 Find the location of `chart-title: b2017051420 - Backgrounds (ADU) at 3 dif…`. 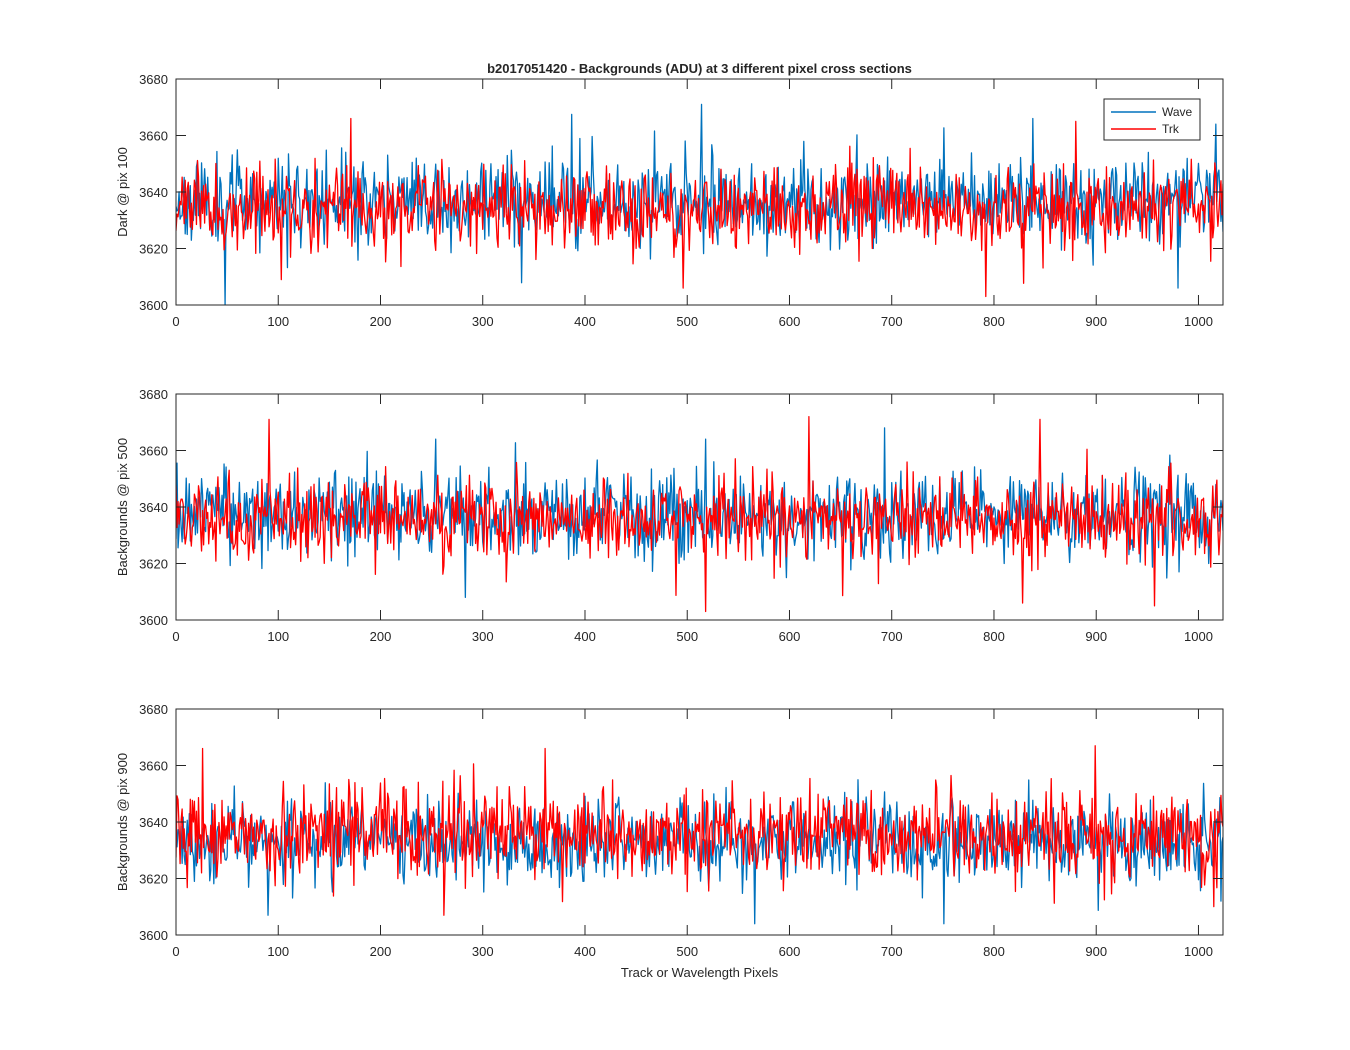

chart-title: b2017051420 - Backgrounds (ADU) at 3 dif… is located at coordinates (699, 68).